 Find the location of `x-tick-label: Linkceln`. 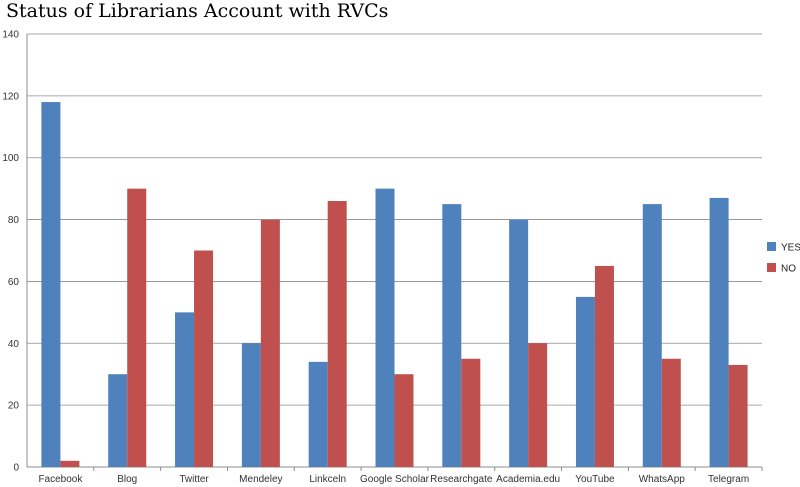

x-tick-label: Linkceln is located at coordinates (327, 479).